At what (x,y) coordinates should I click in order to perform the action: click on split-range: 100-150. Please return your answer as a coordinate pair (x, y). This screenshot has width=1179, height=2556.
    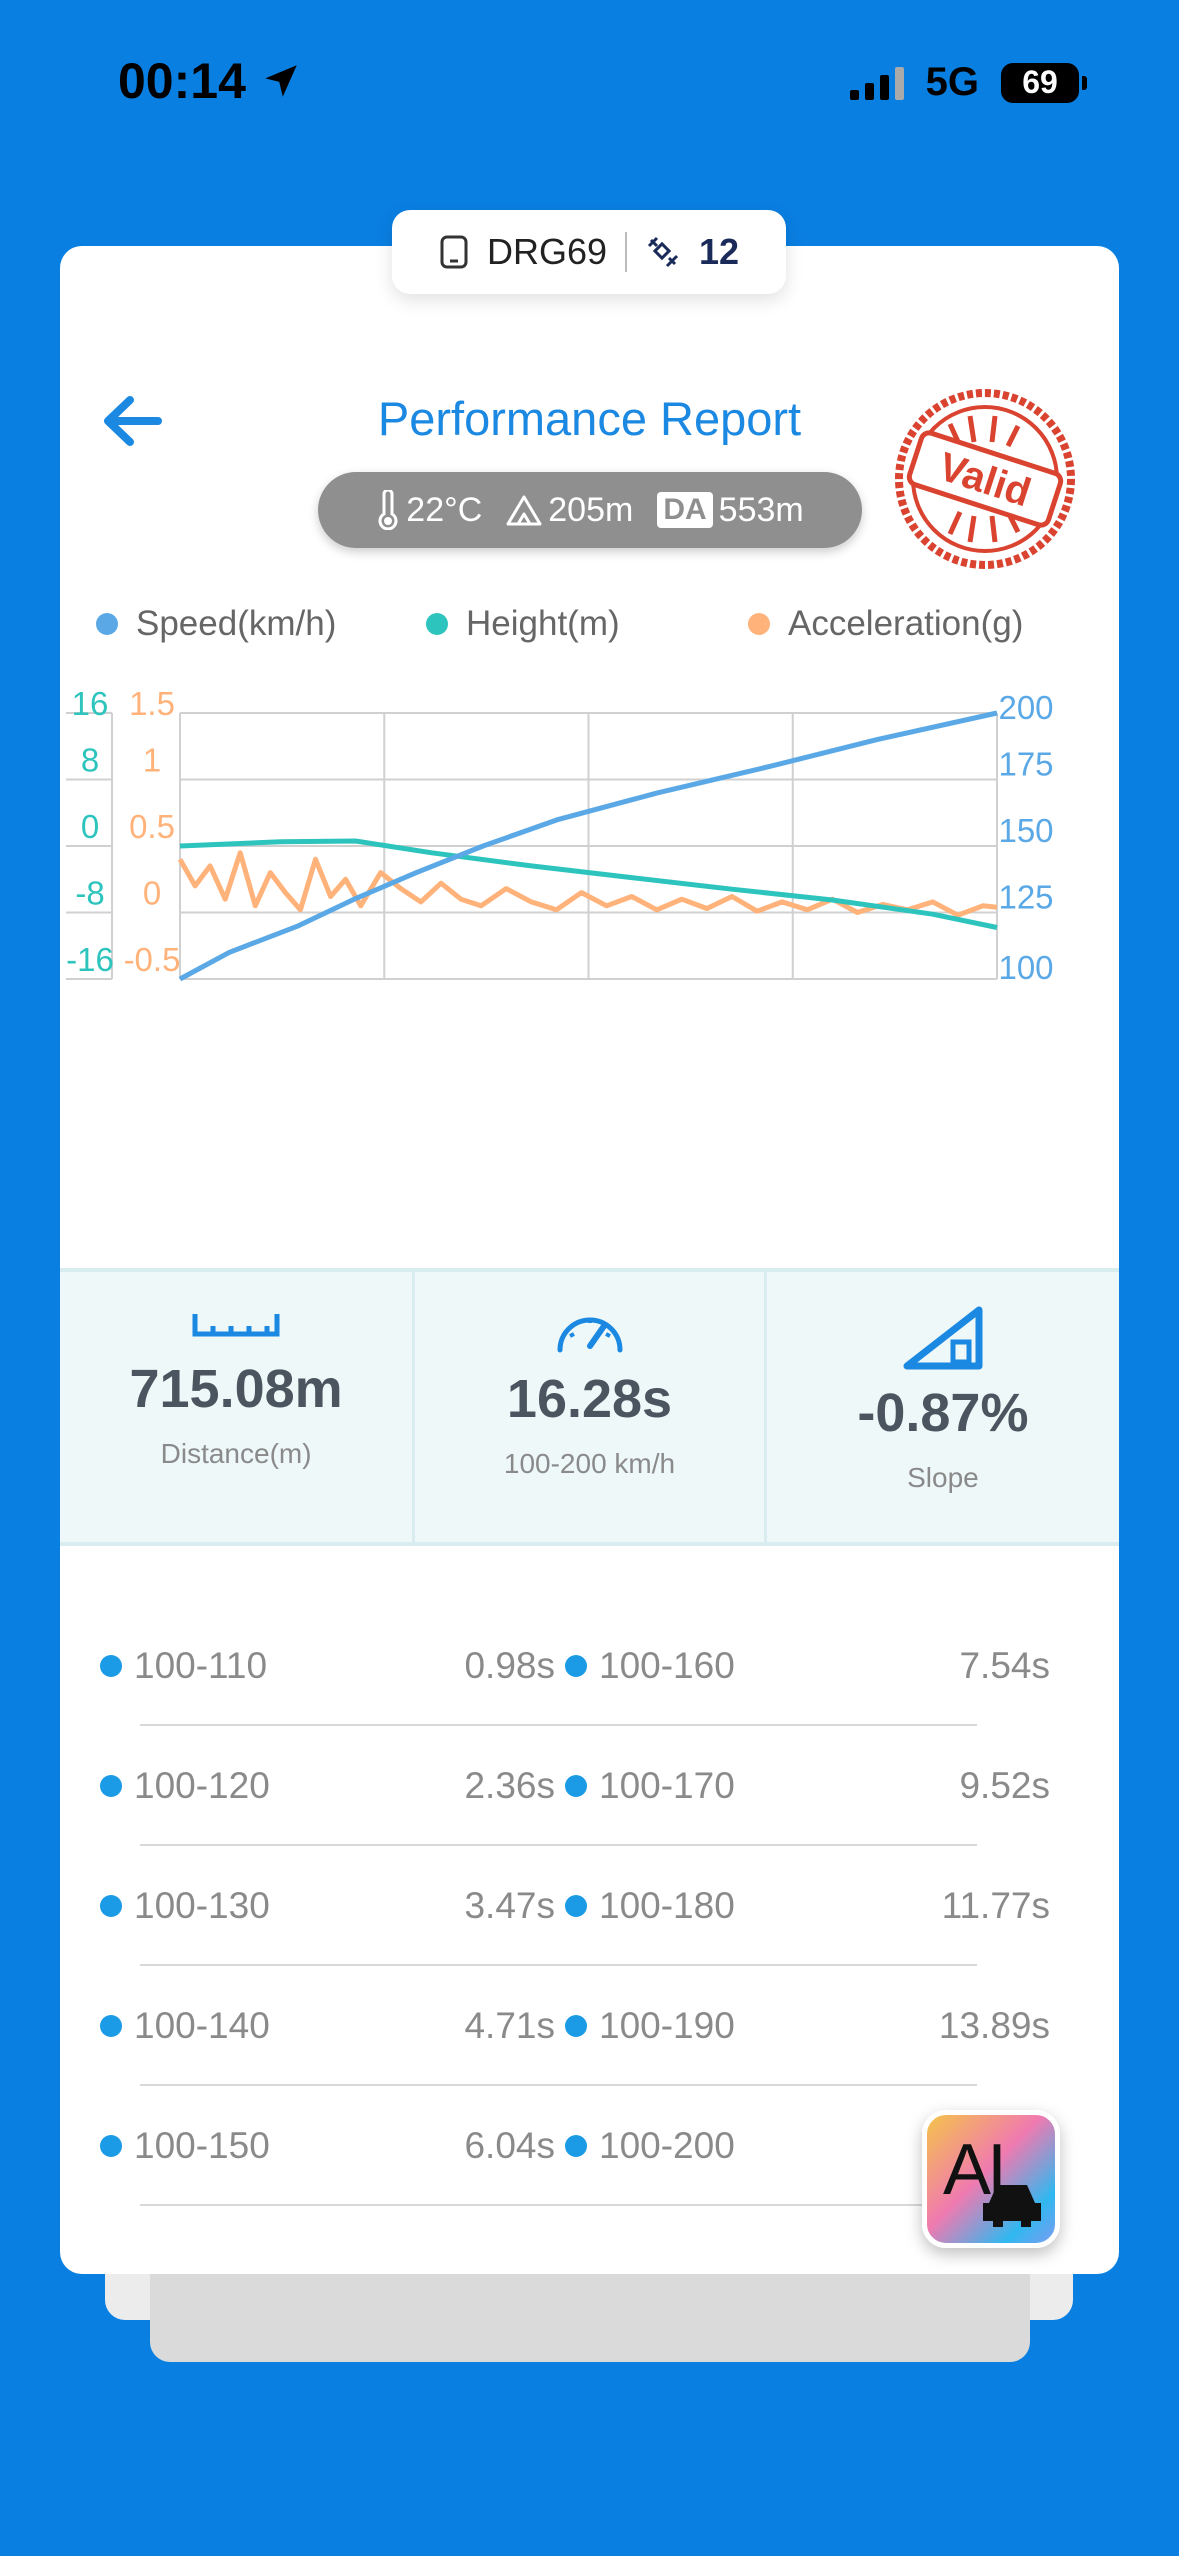
    Looking at the image, I should click on (202, 2145).